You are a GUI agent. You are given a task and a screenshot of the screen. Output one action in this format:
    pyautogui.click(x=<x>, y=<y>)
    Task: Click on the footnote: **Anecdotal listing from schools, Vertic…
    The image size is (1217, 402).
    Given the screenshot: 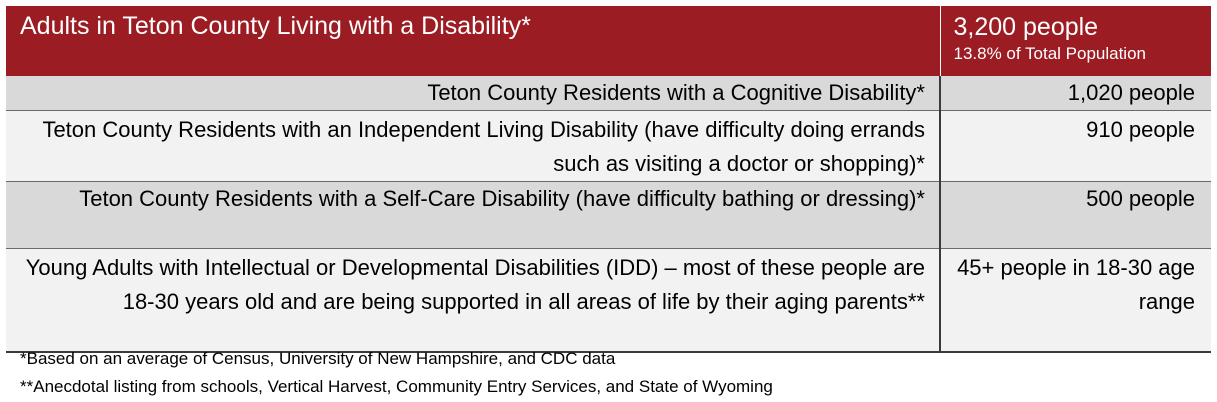 What is the action you would take?
    pyautogui.click(x=396, y=386)
    